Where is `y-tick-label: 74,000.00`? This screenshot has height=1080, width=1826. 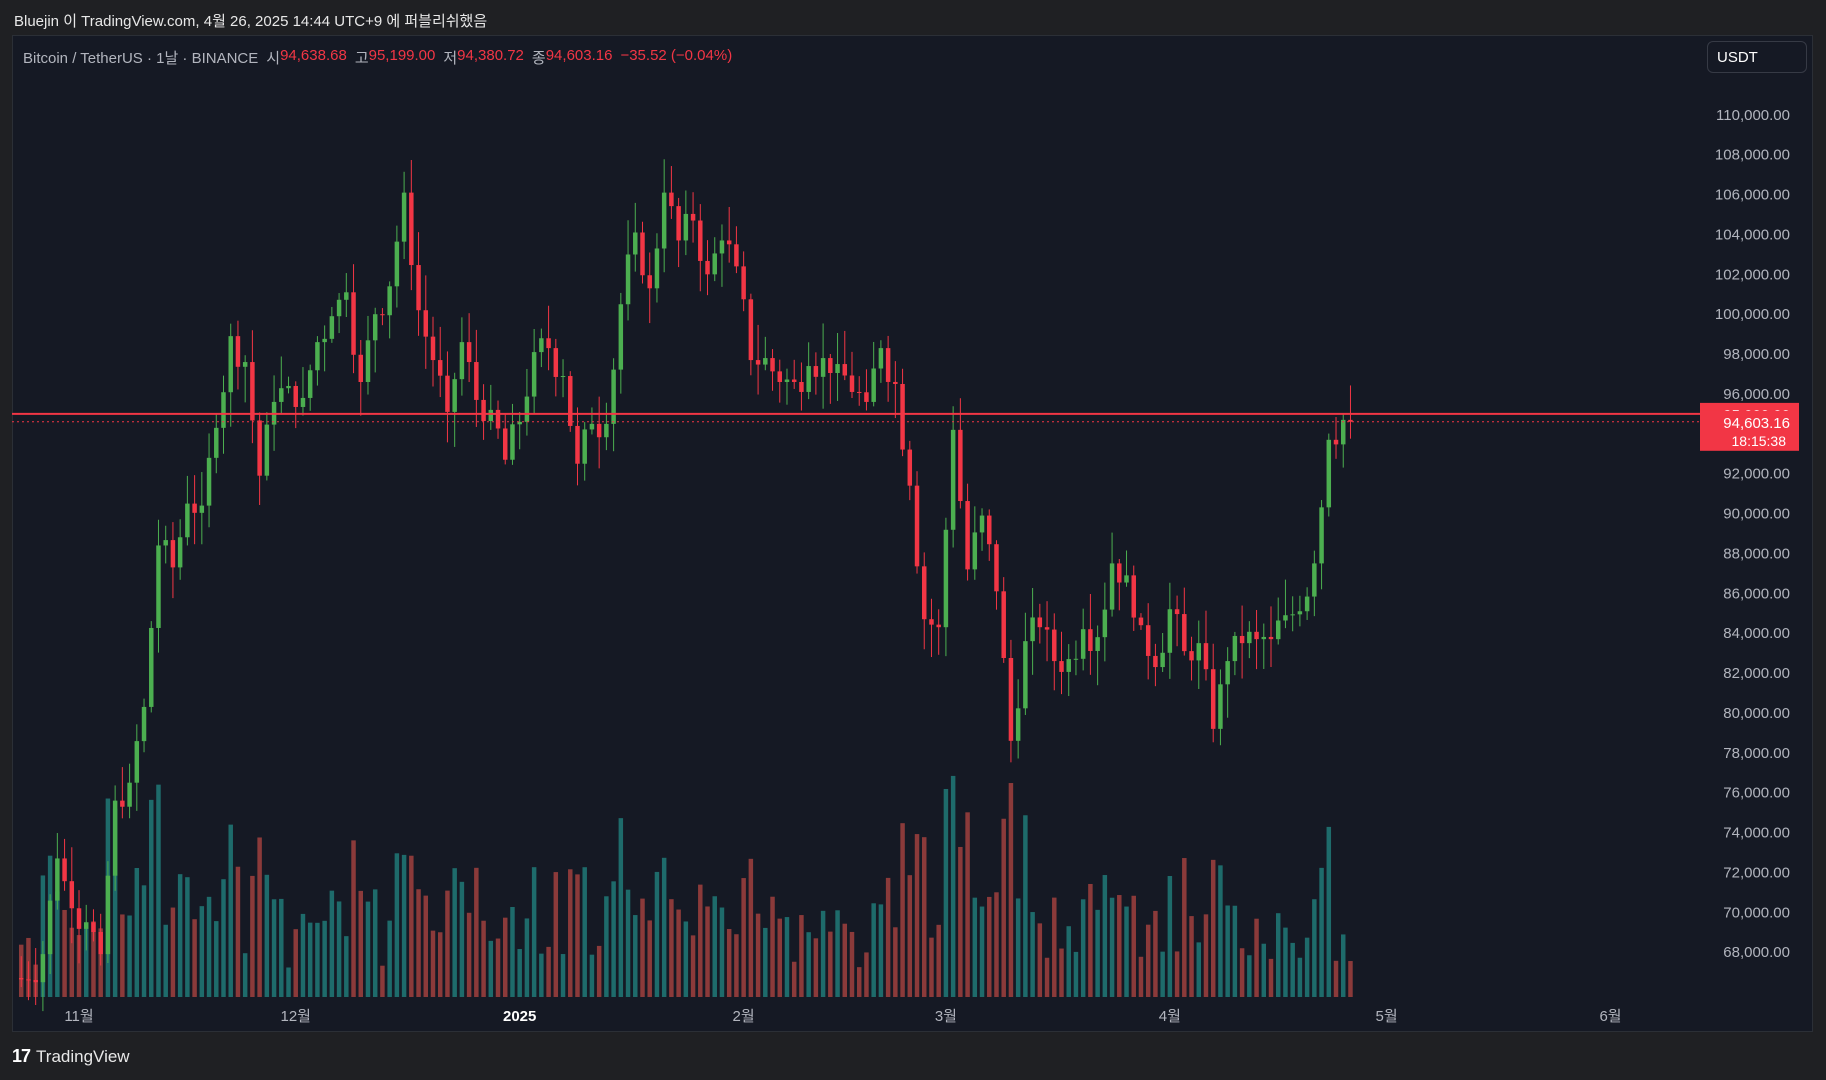 y-tick-label: 74,000.00 is located at coordinates (1756, 833).